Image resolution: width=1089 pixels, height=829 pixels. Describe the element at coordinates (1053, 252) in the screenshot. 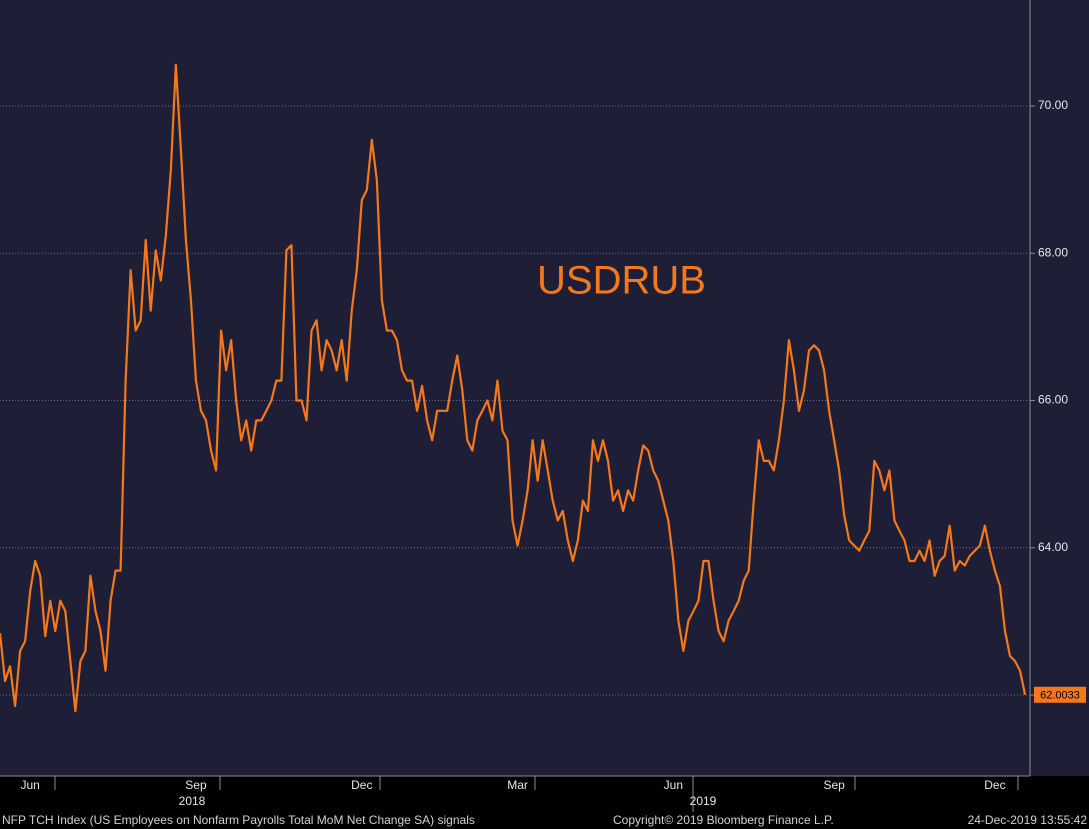

I see `y-tick-label: 68.00` at that location.